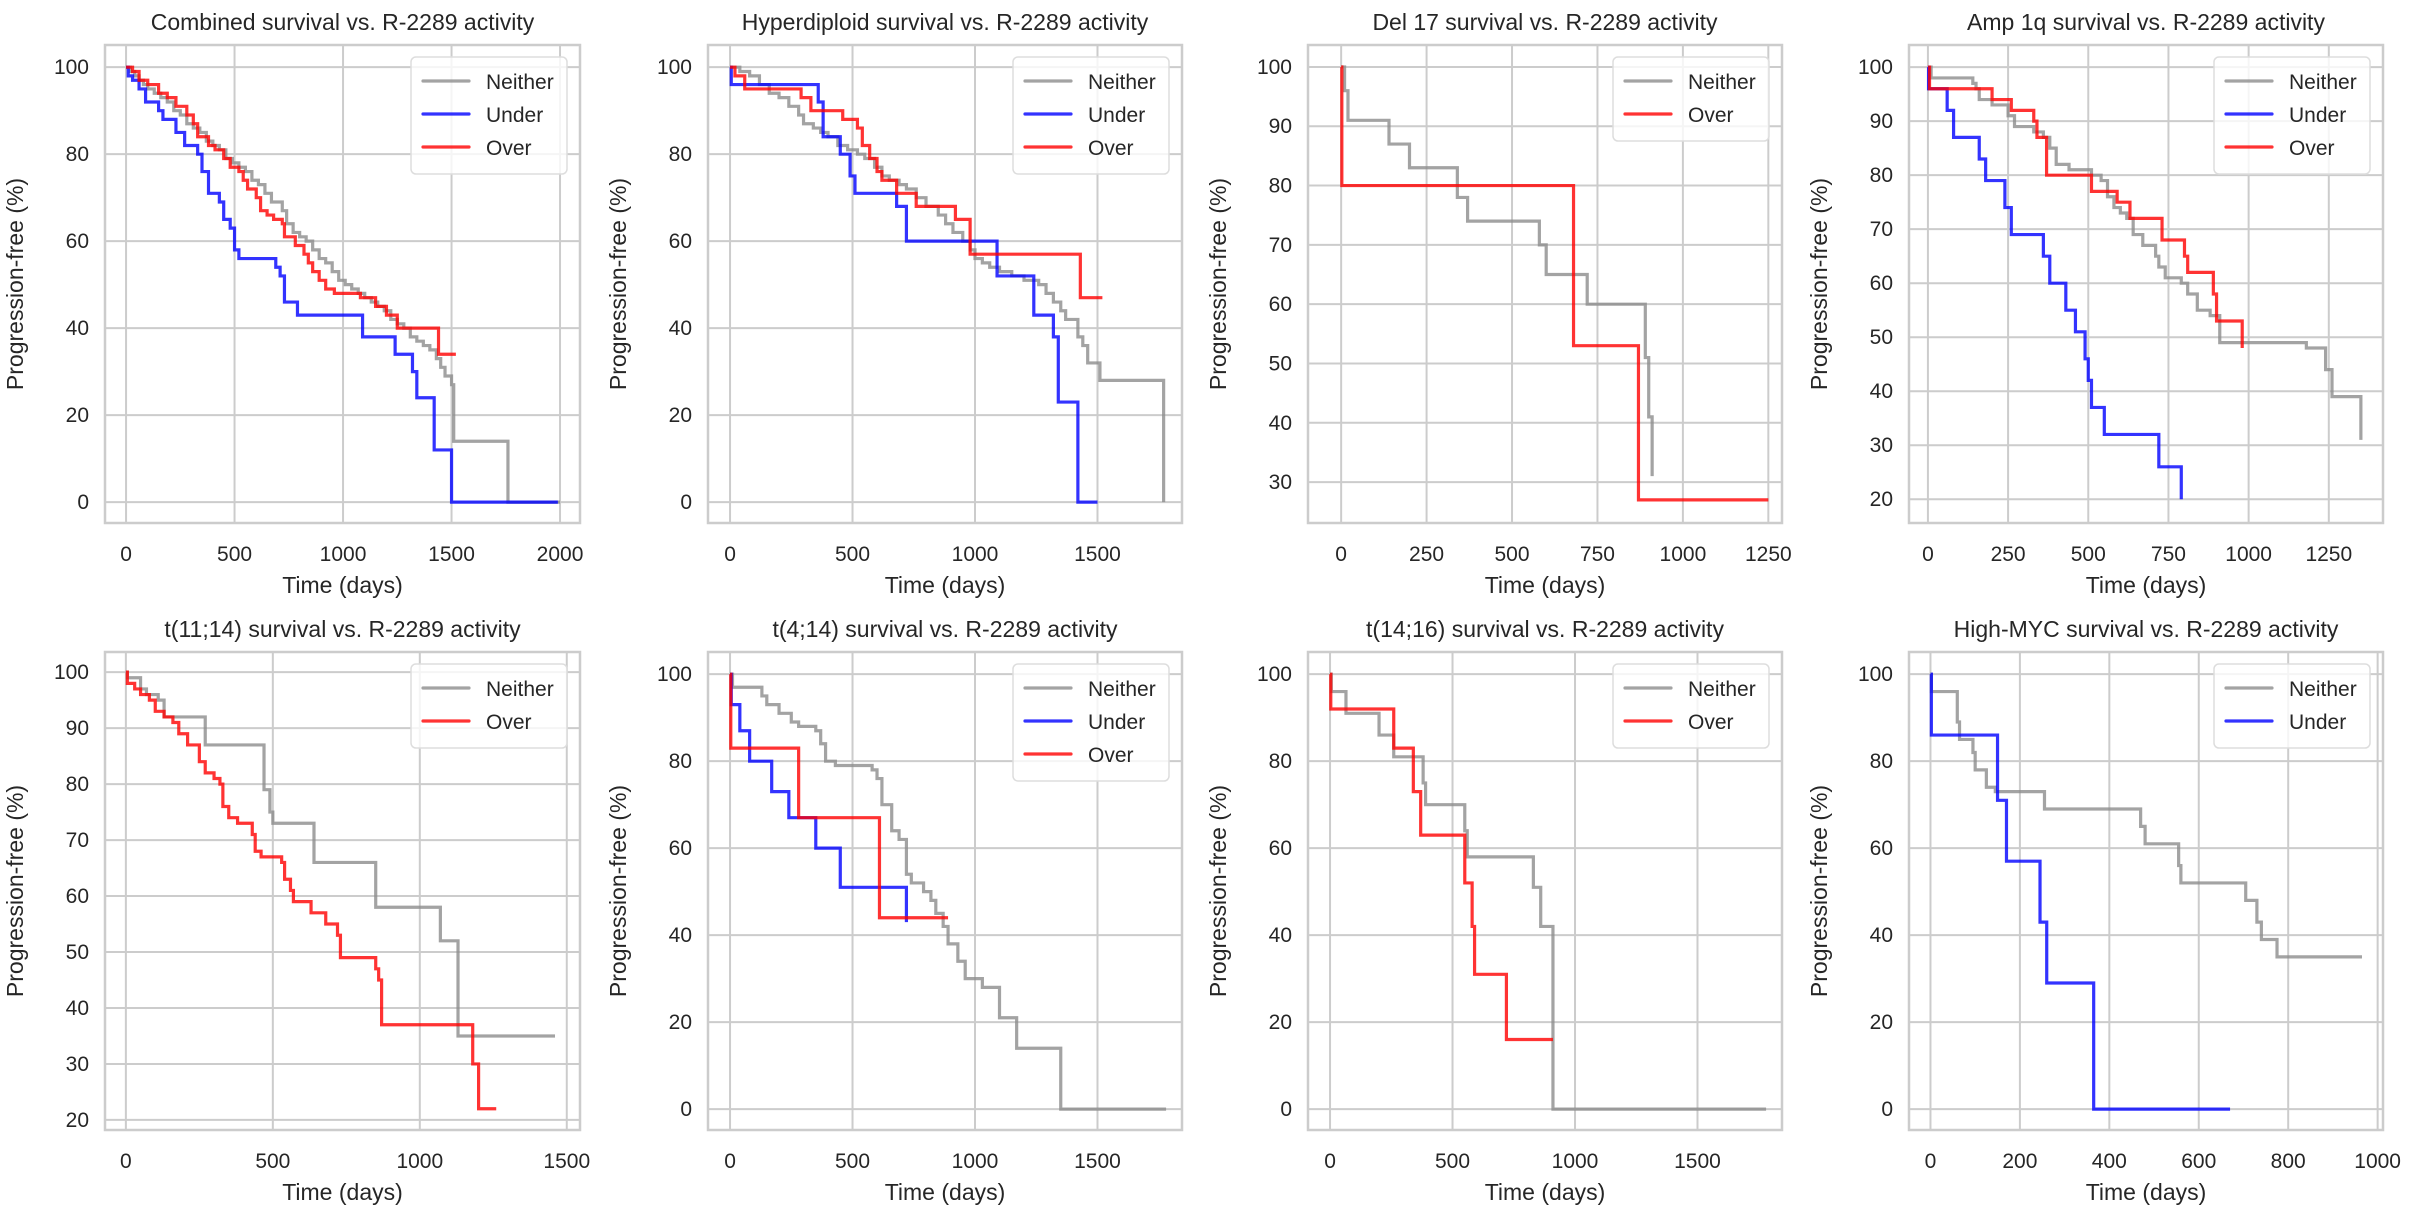 This screenshot has width=2418, height=1218. What do you see at coordinates (1881, 121) in the screenshot?
I see `y-tick-label: 90` at bounding box center [1881, 121].